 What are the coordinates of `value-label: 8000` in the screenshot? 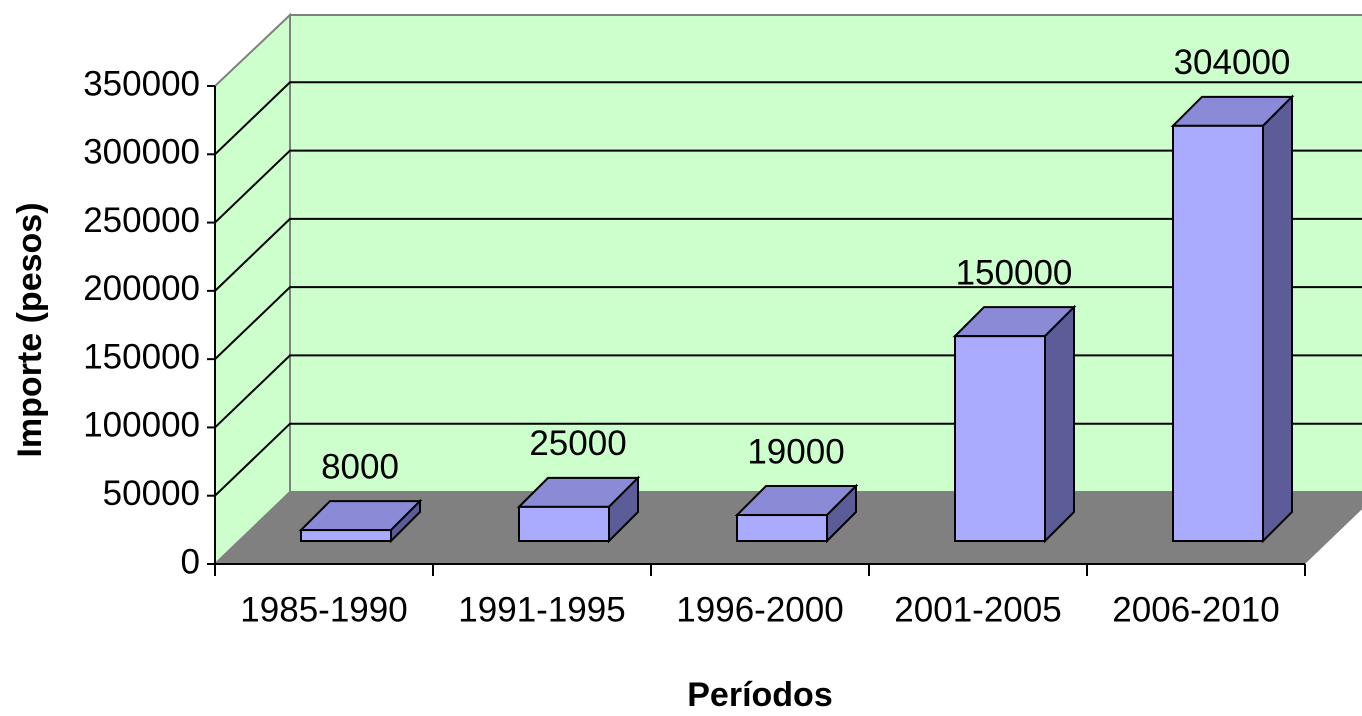 It's located at (360, 466).